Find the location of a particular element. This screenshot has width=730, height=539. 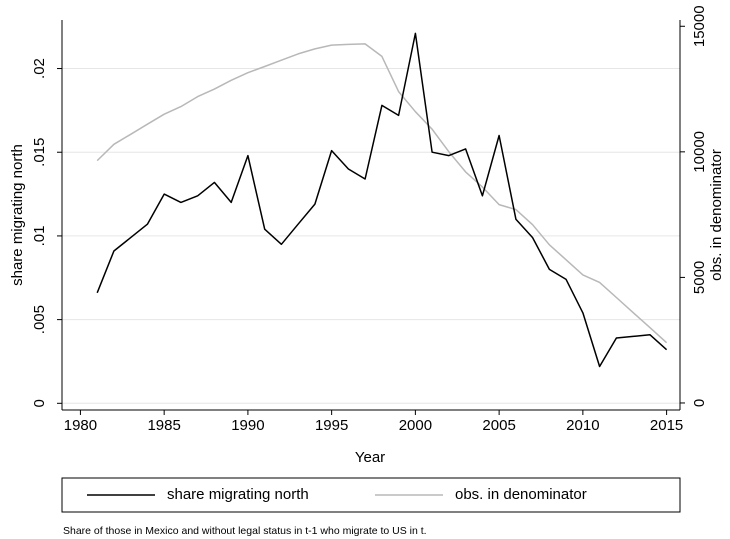

x-tick-label: 1980 is located at coordinates (80, 425).